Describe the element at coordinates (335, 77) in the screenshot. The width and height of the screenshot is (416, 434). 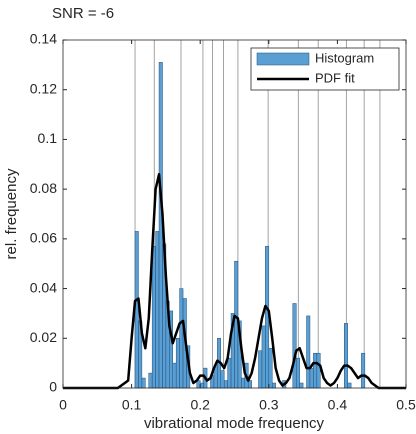
I see `legend-label: PDF fit` at that location.